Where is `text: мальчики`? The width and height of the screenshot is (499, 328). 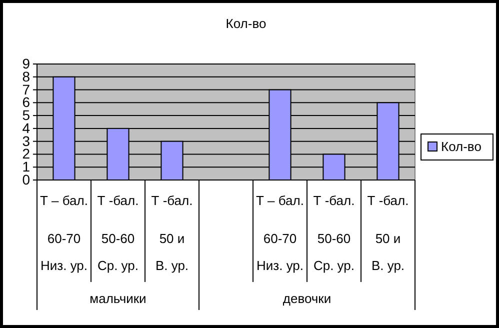 text: мальчики is located at coordinates (118, 298).